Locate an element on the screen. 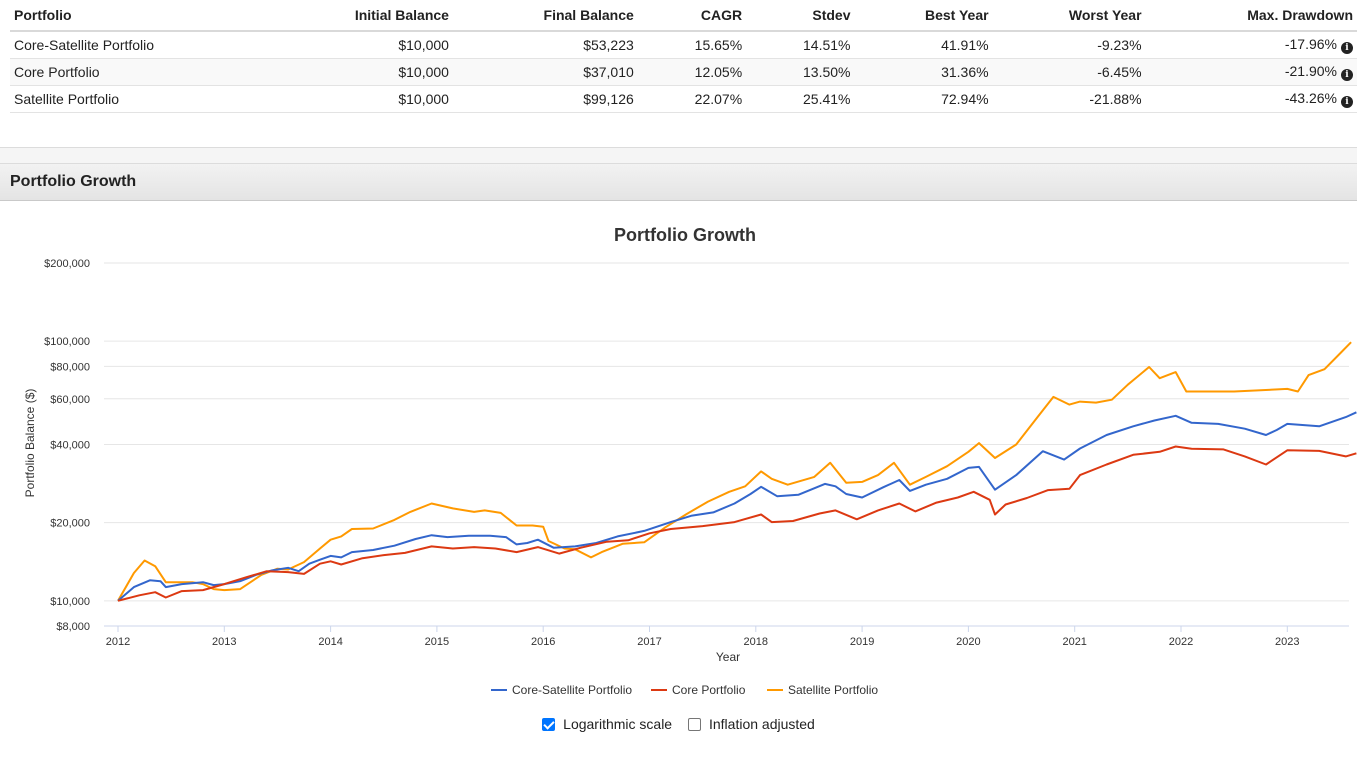 This screenshot has height=758, width=1357. cell-max-drawdown: -43.26% i is located at coordinates (1251, 99).